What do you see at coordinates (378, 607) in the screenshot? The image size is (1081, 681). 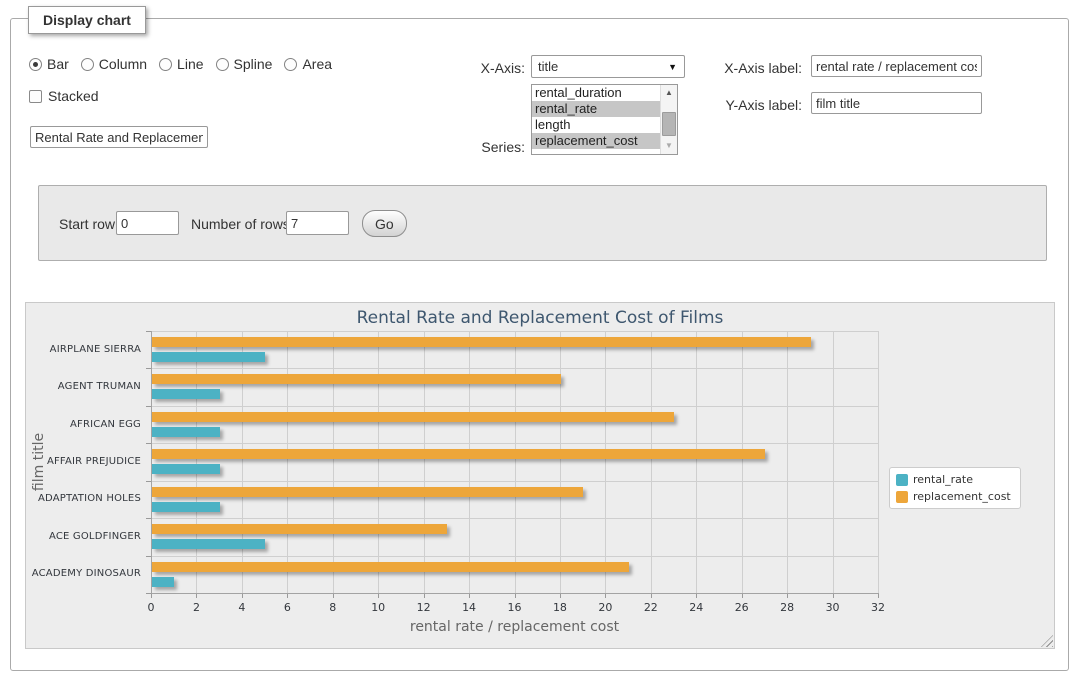 I see `x-tick-label: 10` at bounding box center [378, 607].